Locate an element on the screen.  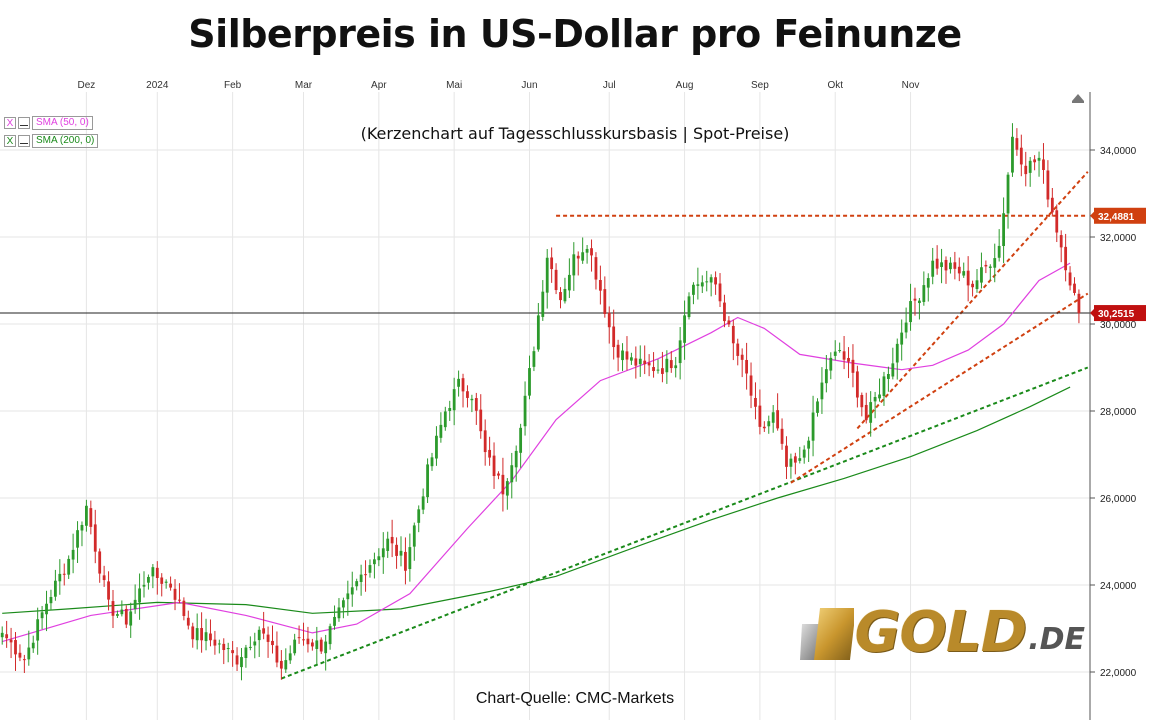
x-tick-label: Feb is located at coordinates (233, 85).